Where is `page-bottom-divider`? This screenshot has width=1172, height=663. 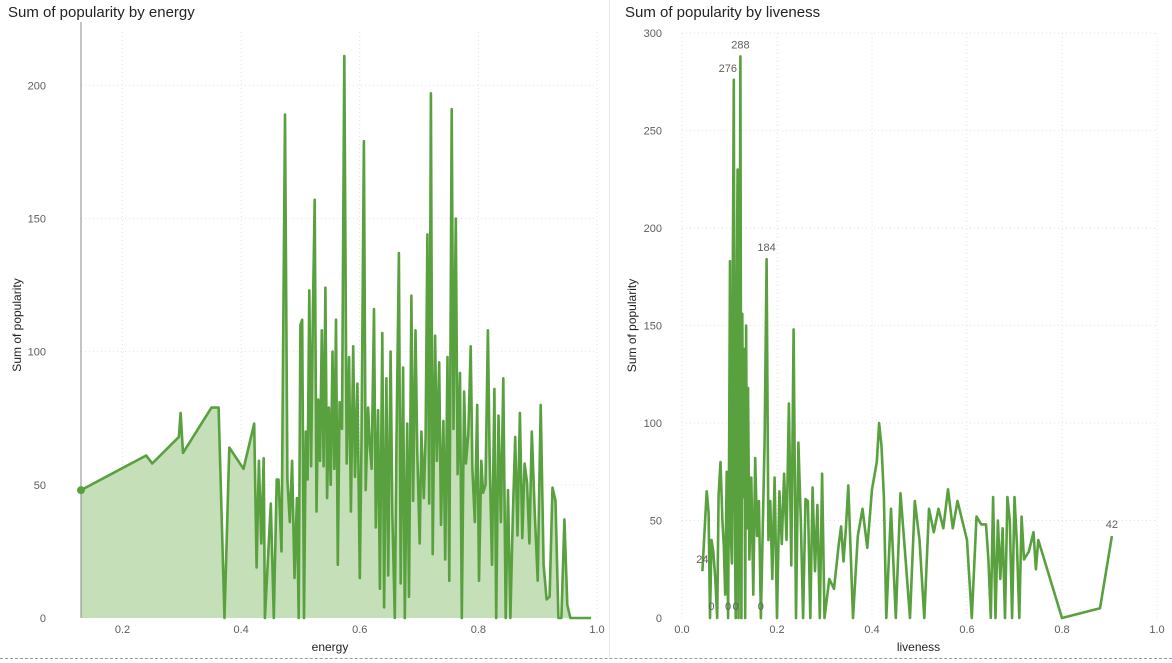
page-bottom-divider is located at coordinates (586, 658).